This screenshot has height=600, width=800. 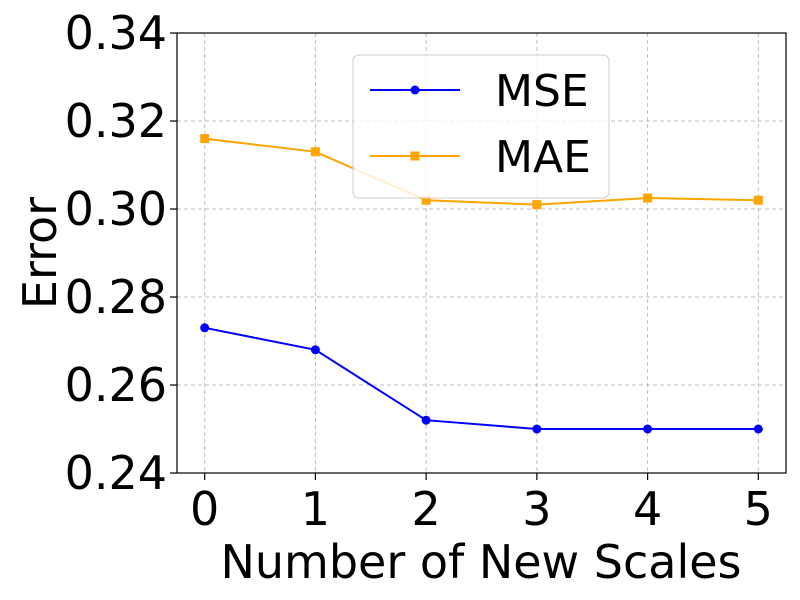 What do you see at coordinates (542, 91) in the screenshot?
I see `legend-label-mse: MSE` at bounding box center [542, 91].